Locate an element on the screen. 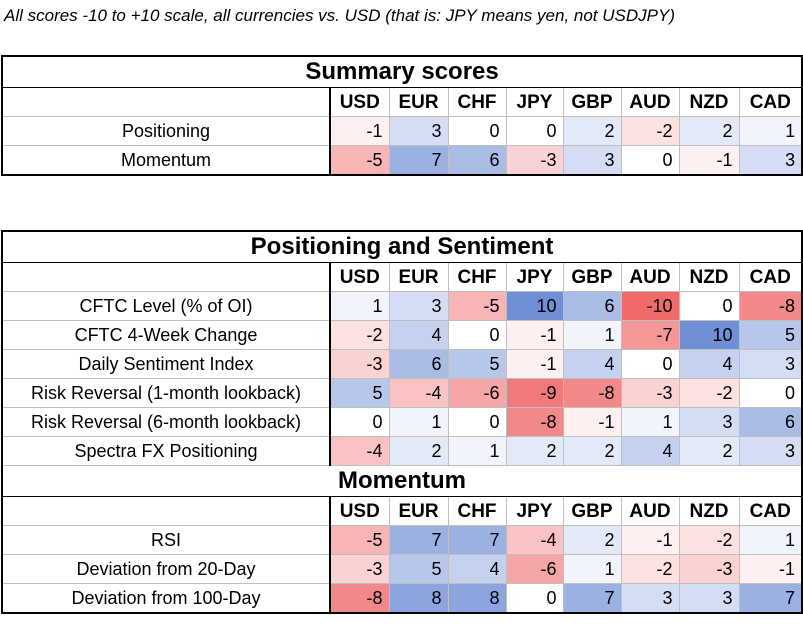  score-cell-gbp: 4 is located at coordinates (592, 364).